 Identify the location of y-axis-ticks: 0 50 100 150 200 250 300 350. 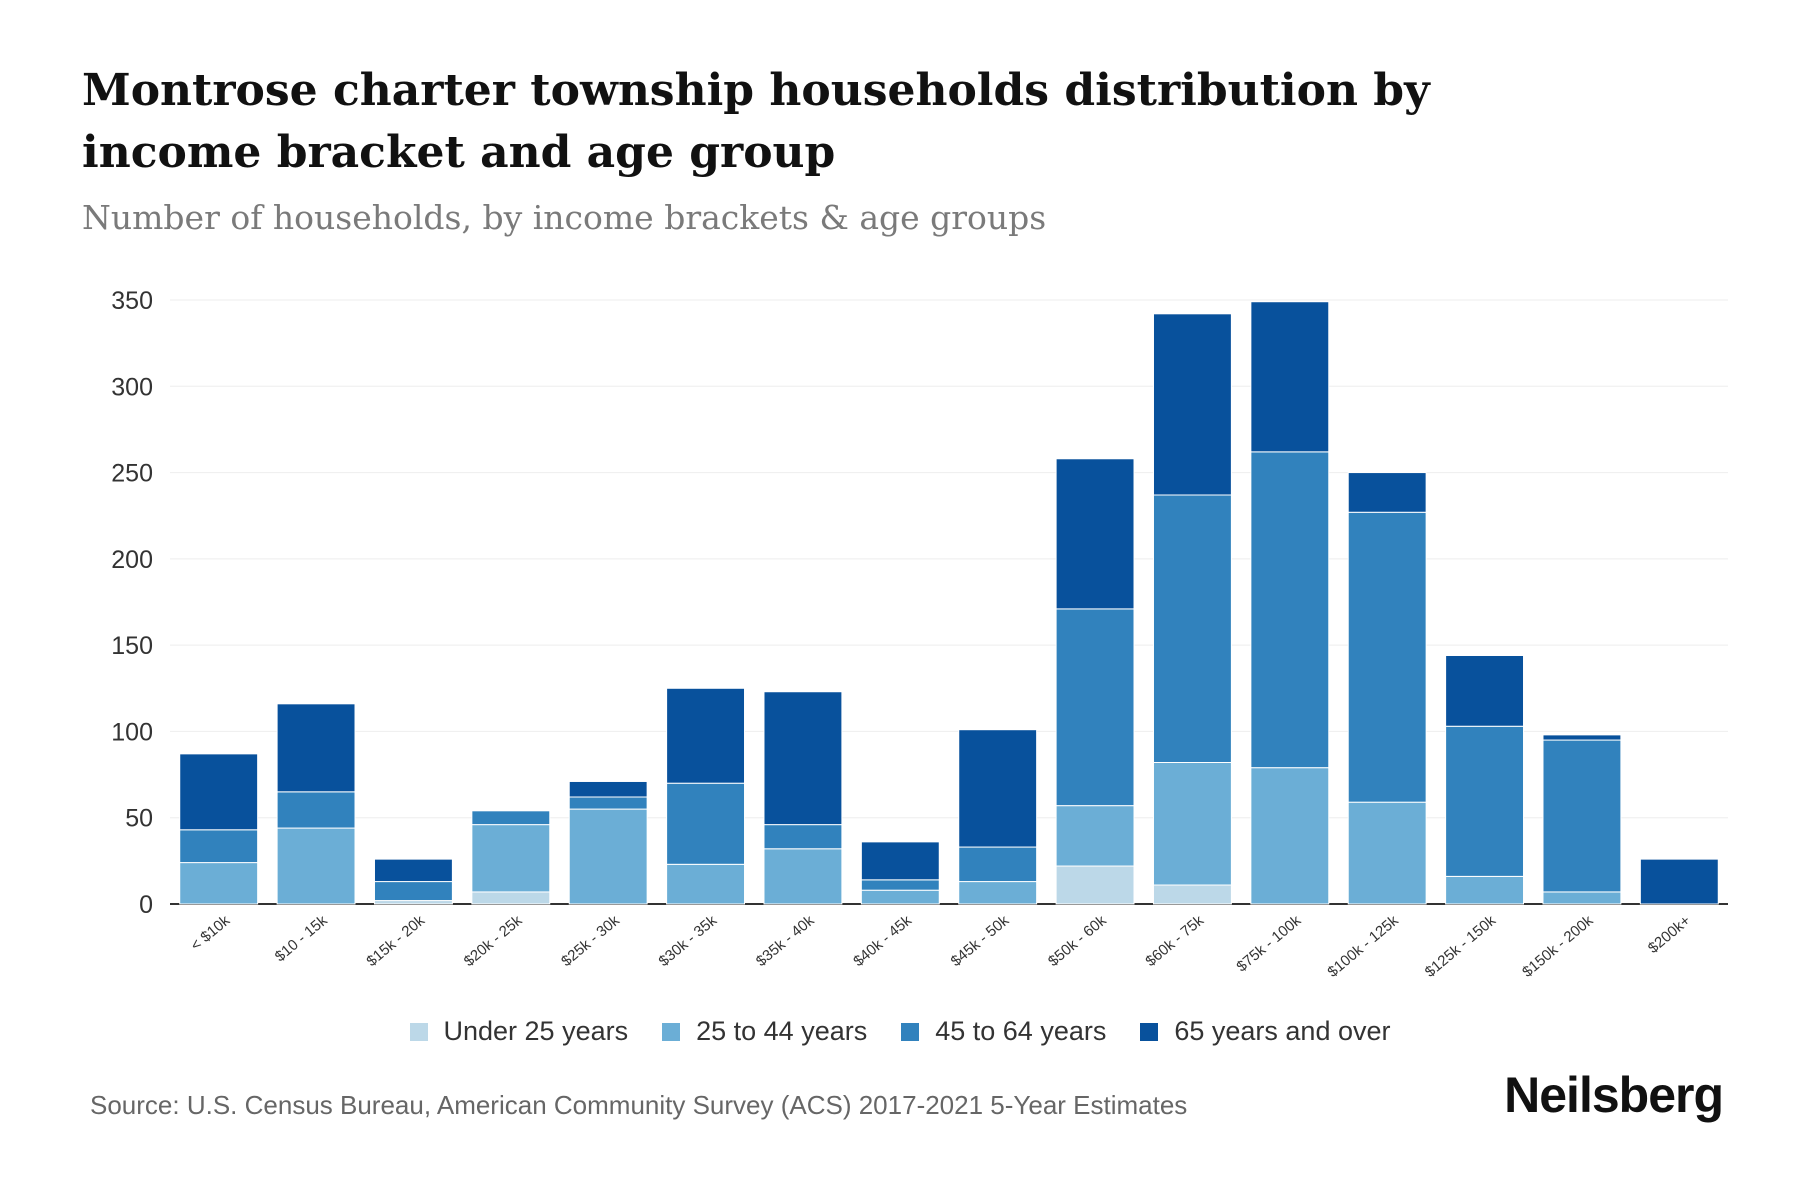
(132, 603).